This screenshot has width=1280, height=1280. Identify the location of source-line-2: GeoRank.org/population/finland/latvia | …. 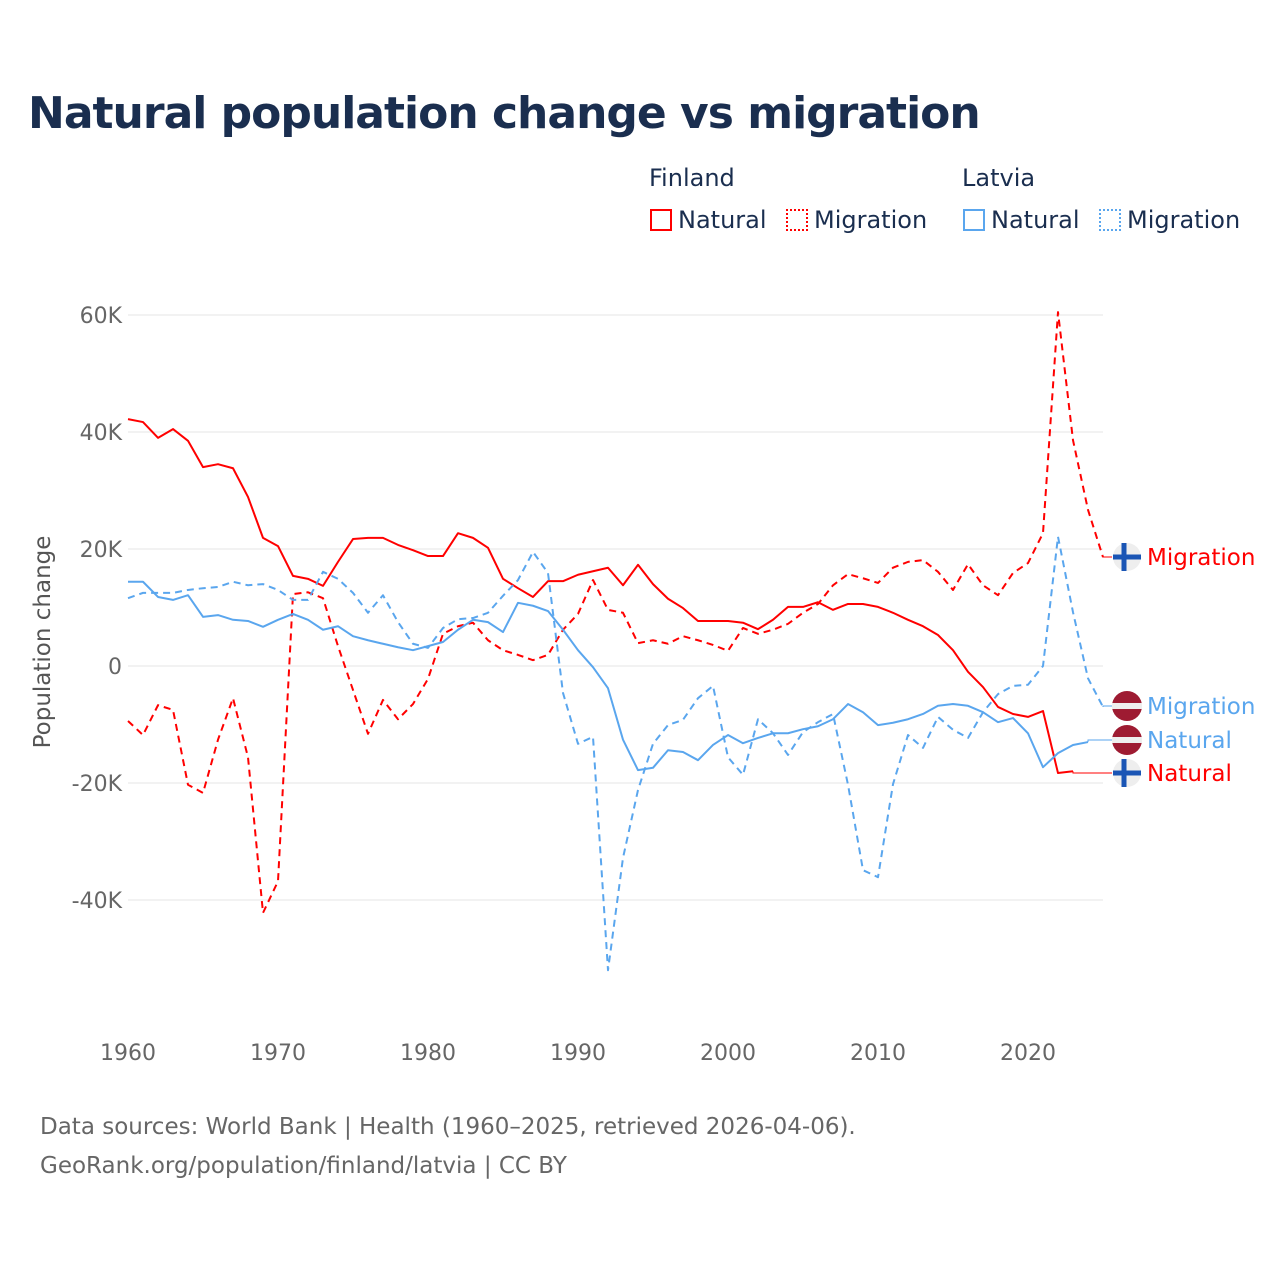
(303, 1166).